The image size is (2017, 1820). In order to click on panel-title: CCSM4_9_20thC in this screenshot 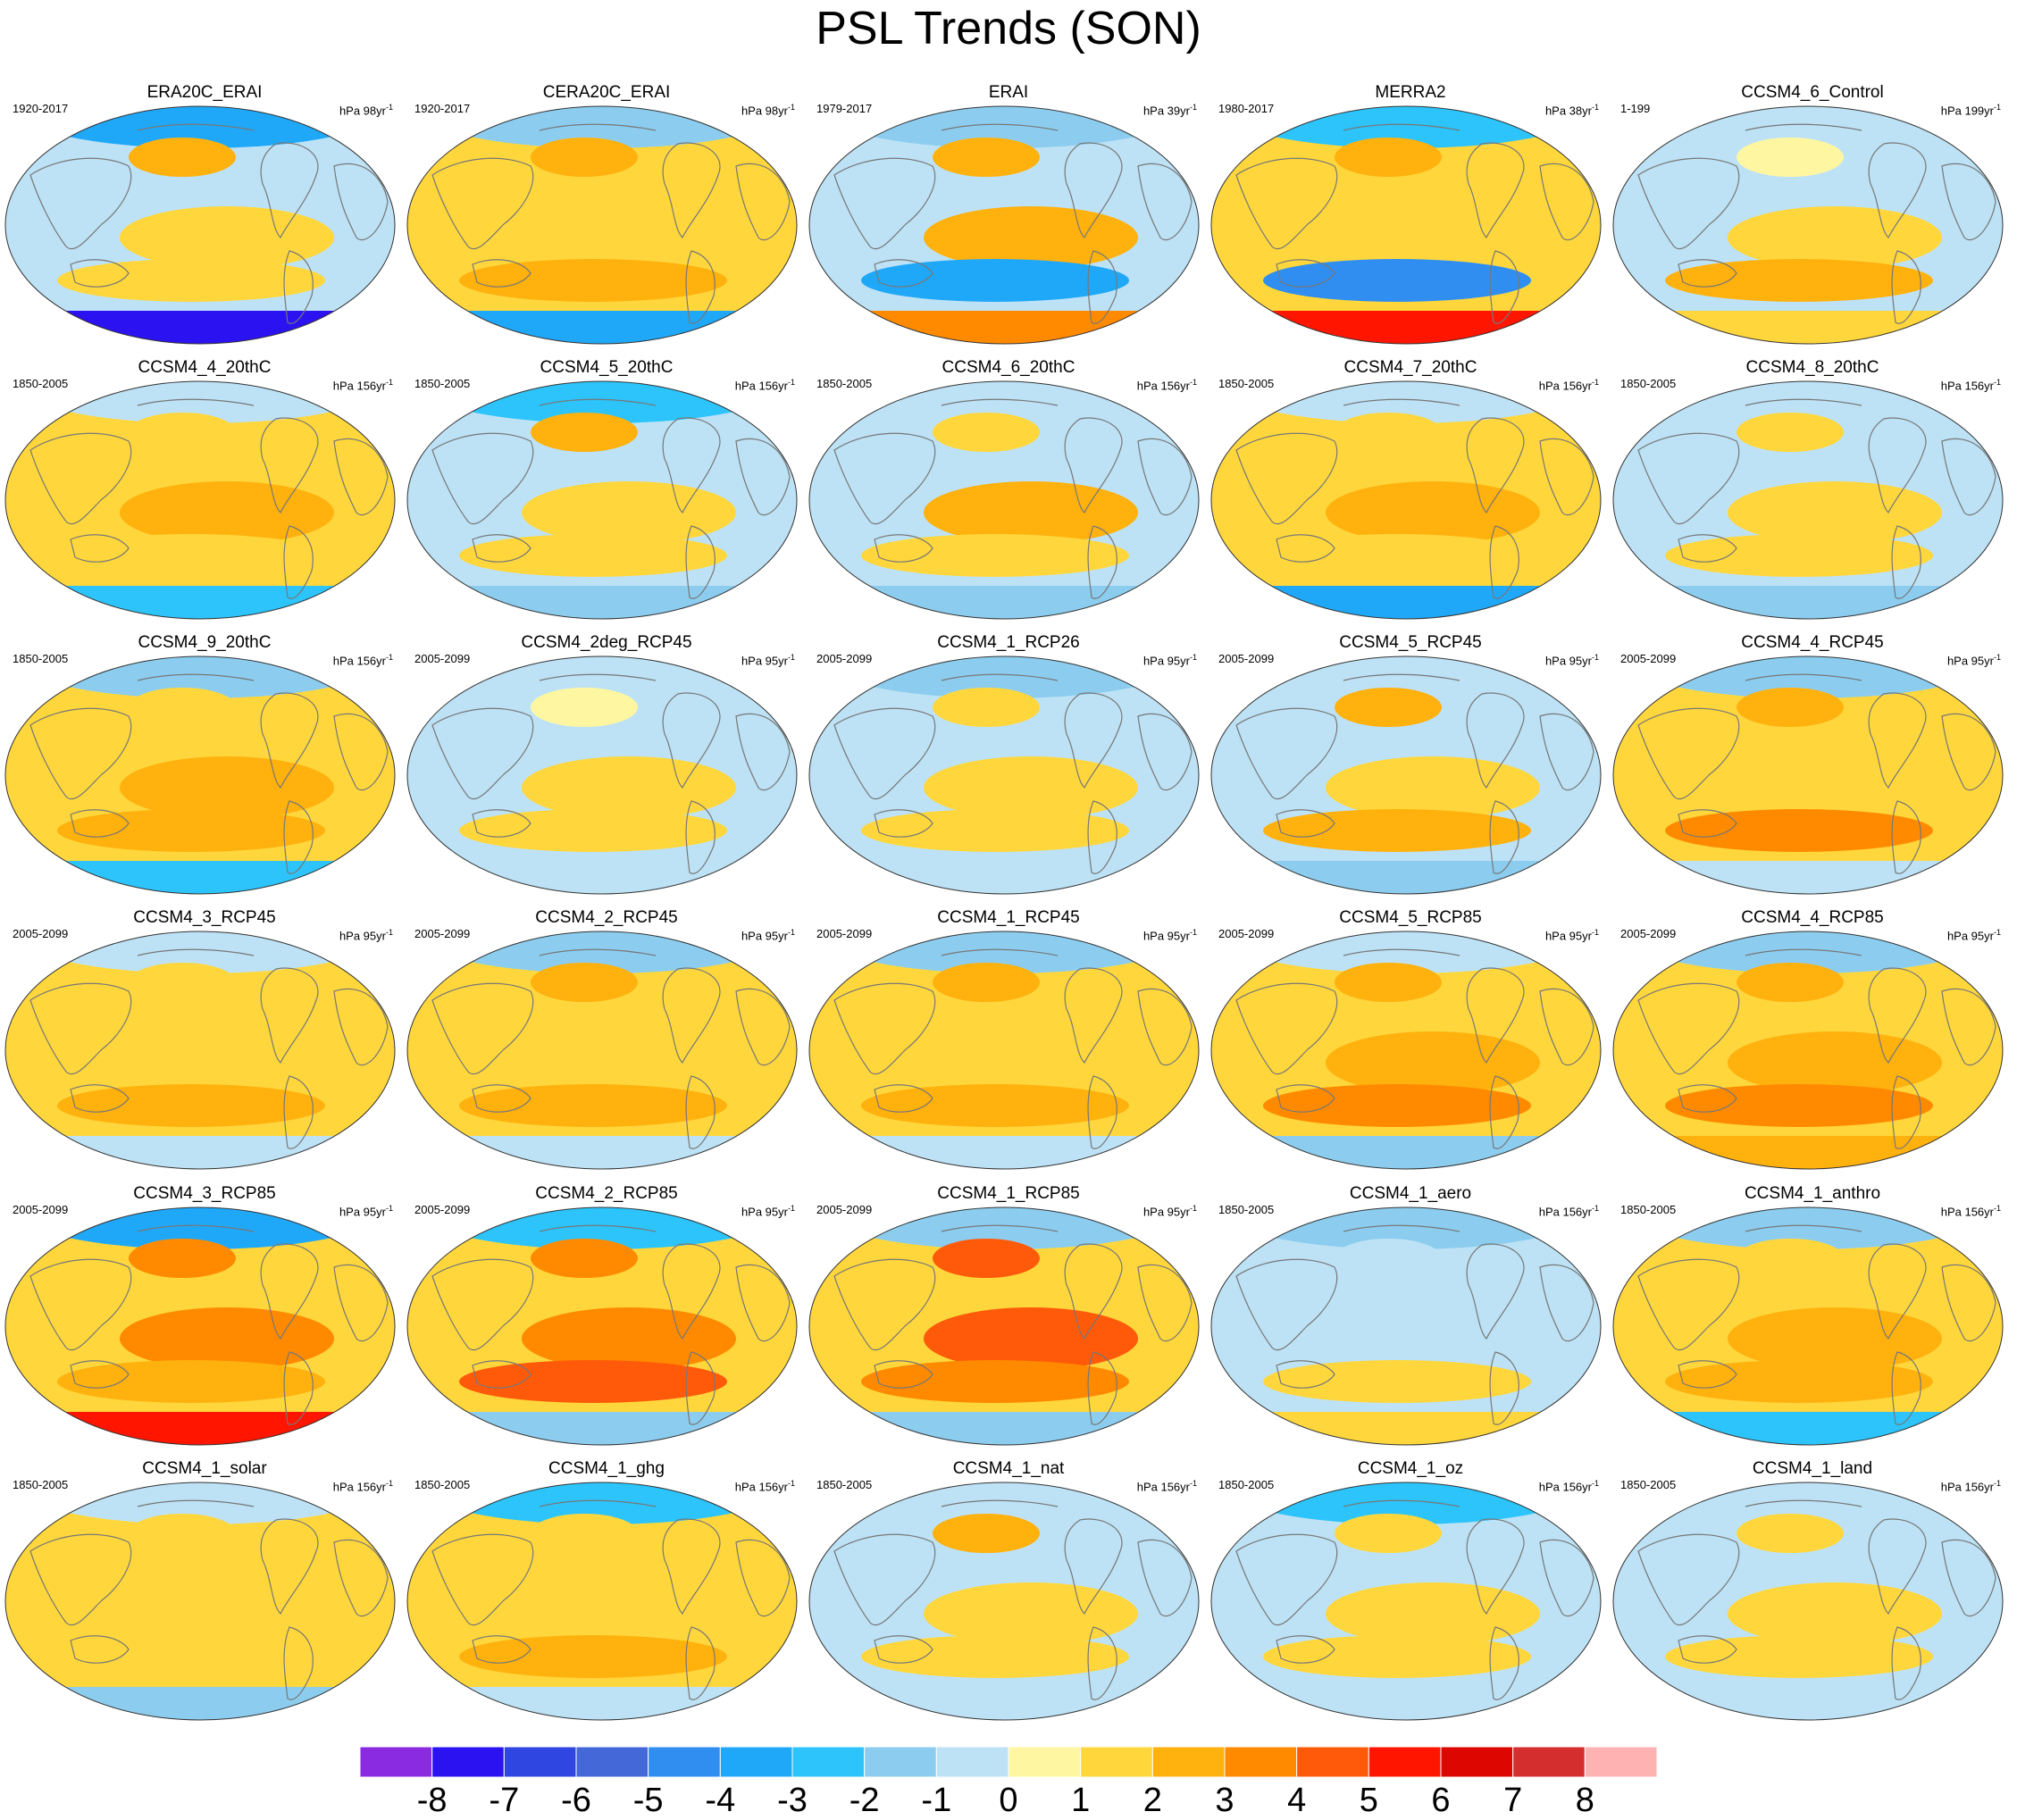, I will do `click(205, 642)`.